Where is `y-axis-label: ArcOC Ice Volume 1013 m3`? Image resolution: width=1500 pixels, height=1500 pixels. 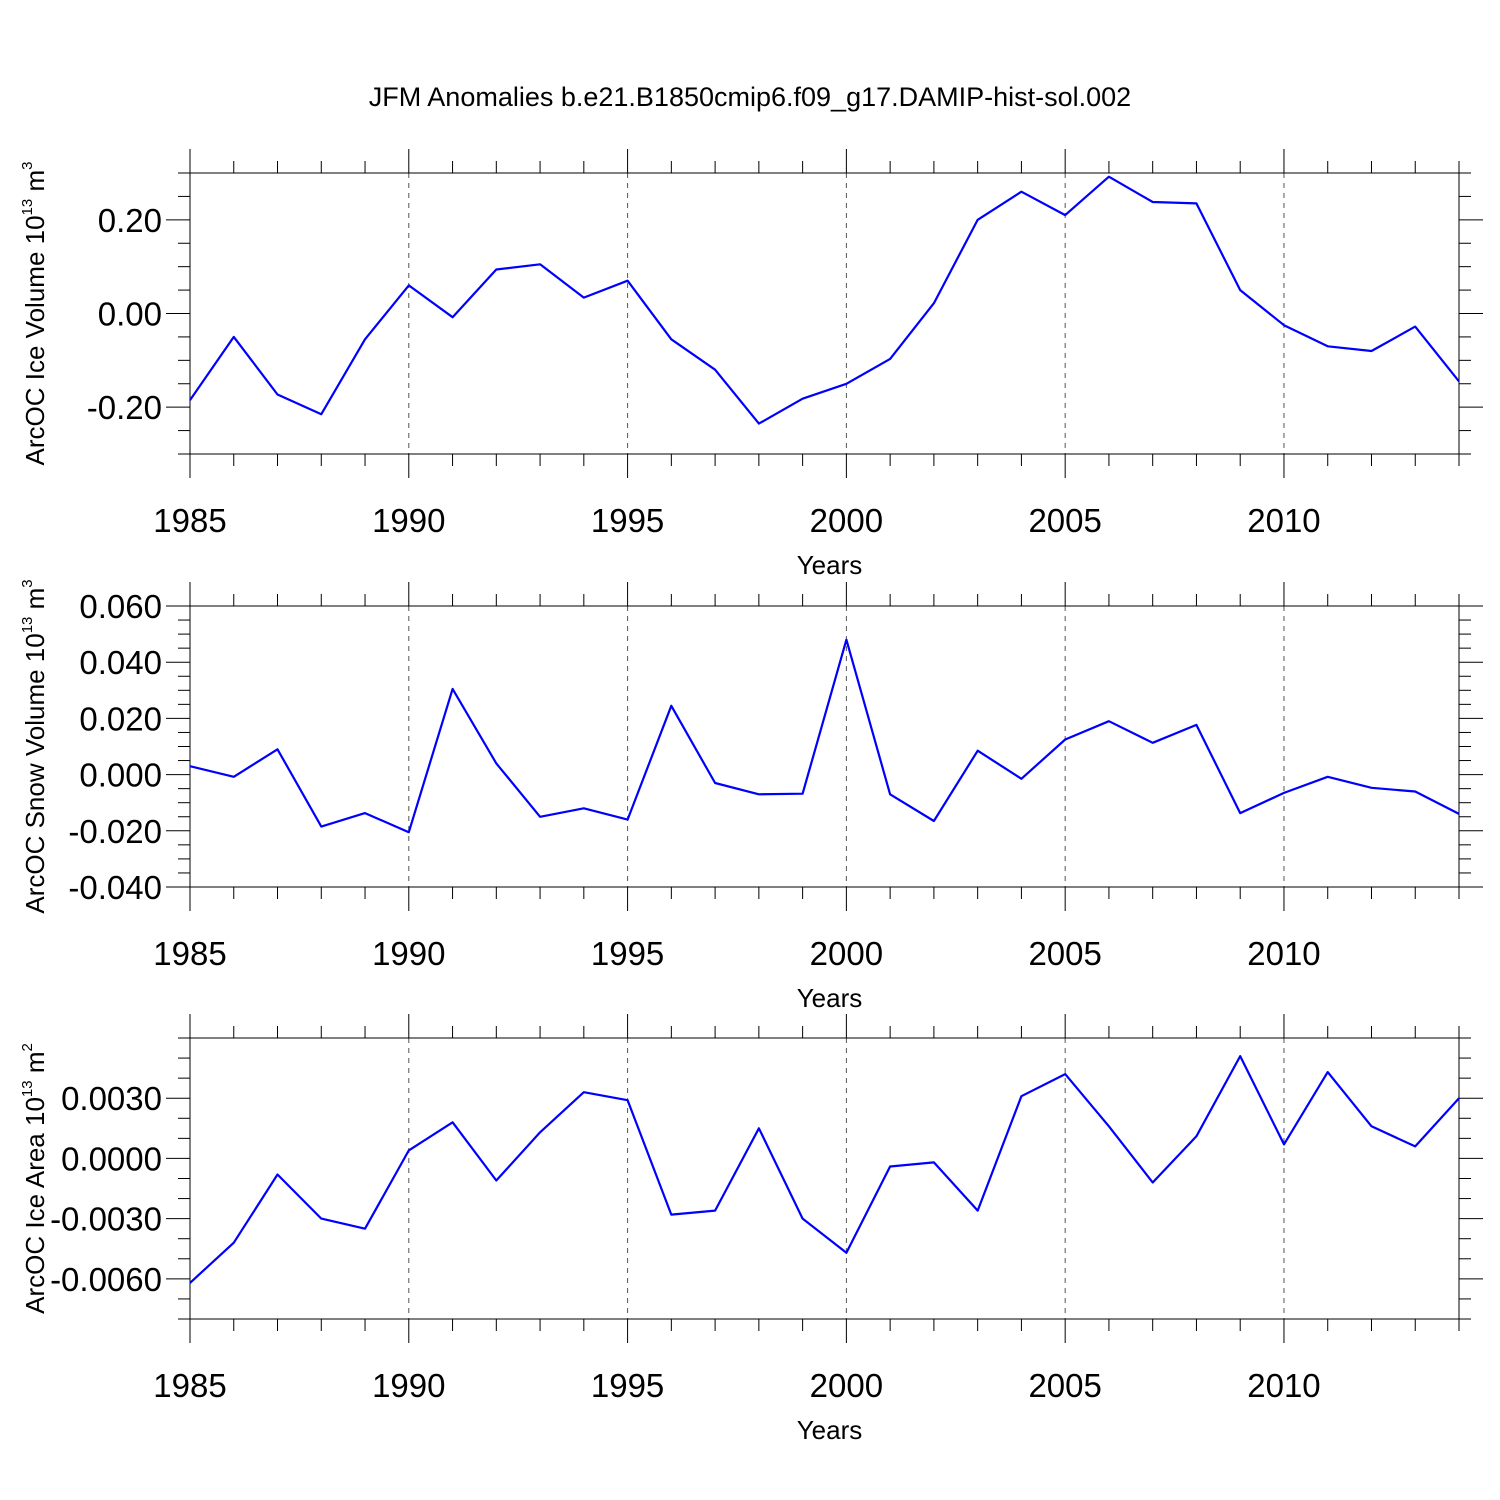
y-axis-label: ArcOC Ice Volume 1013 m3 is located at coordinates (34, 314).